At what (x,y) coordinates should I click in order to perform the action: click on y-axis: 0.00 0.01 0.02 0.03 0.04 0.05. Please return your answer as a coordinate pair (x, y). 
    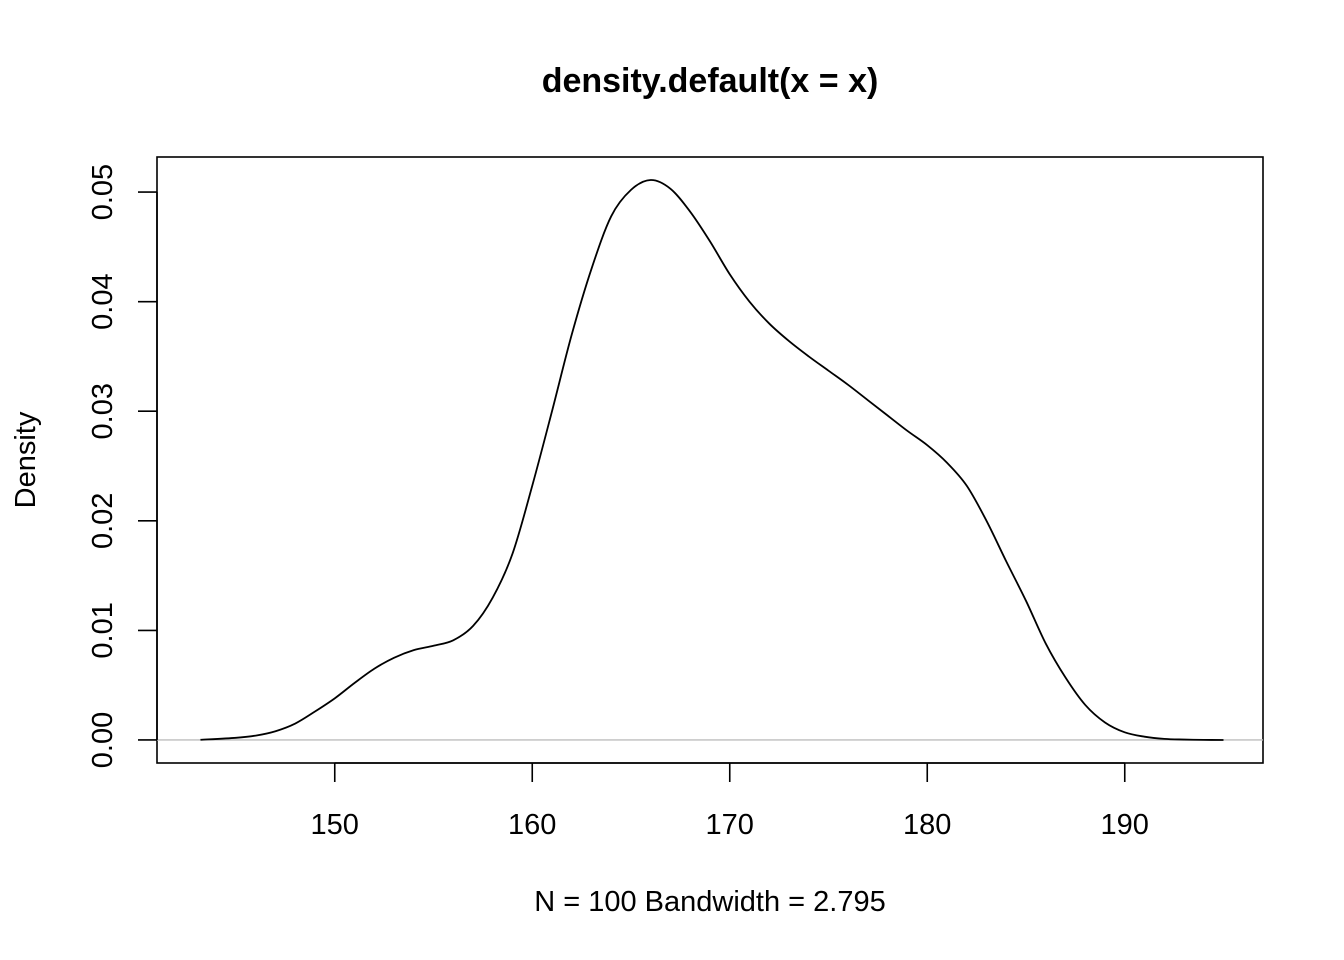
    Looking at the image, I should click on (122, 466).